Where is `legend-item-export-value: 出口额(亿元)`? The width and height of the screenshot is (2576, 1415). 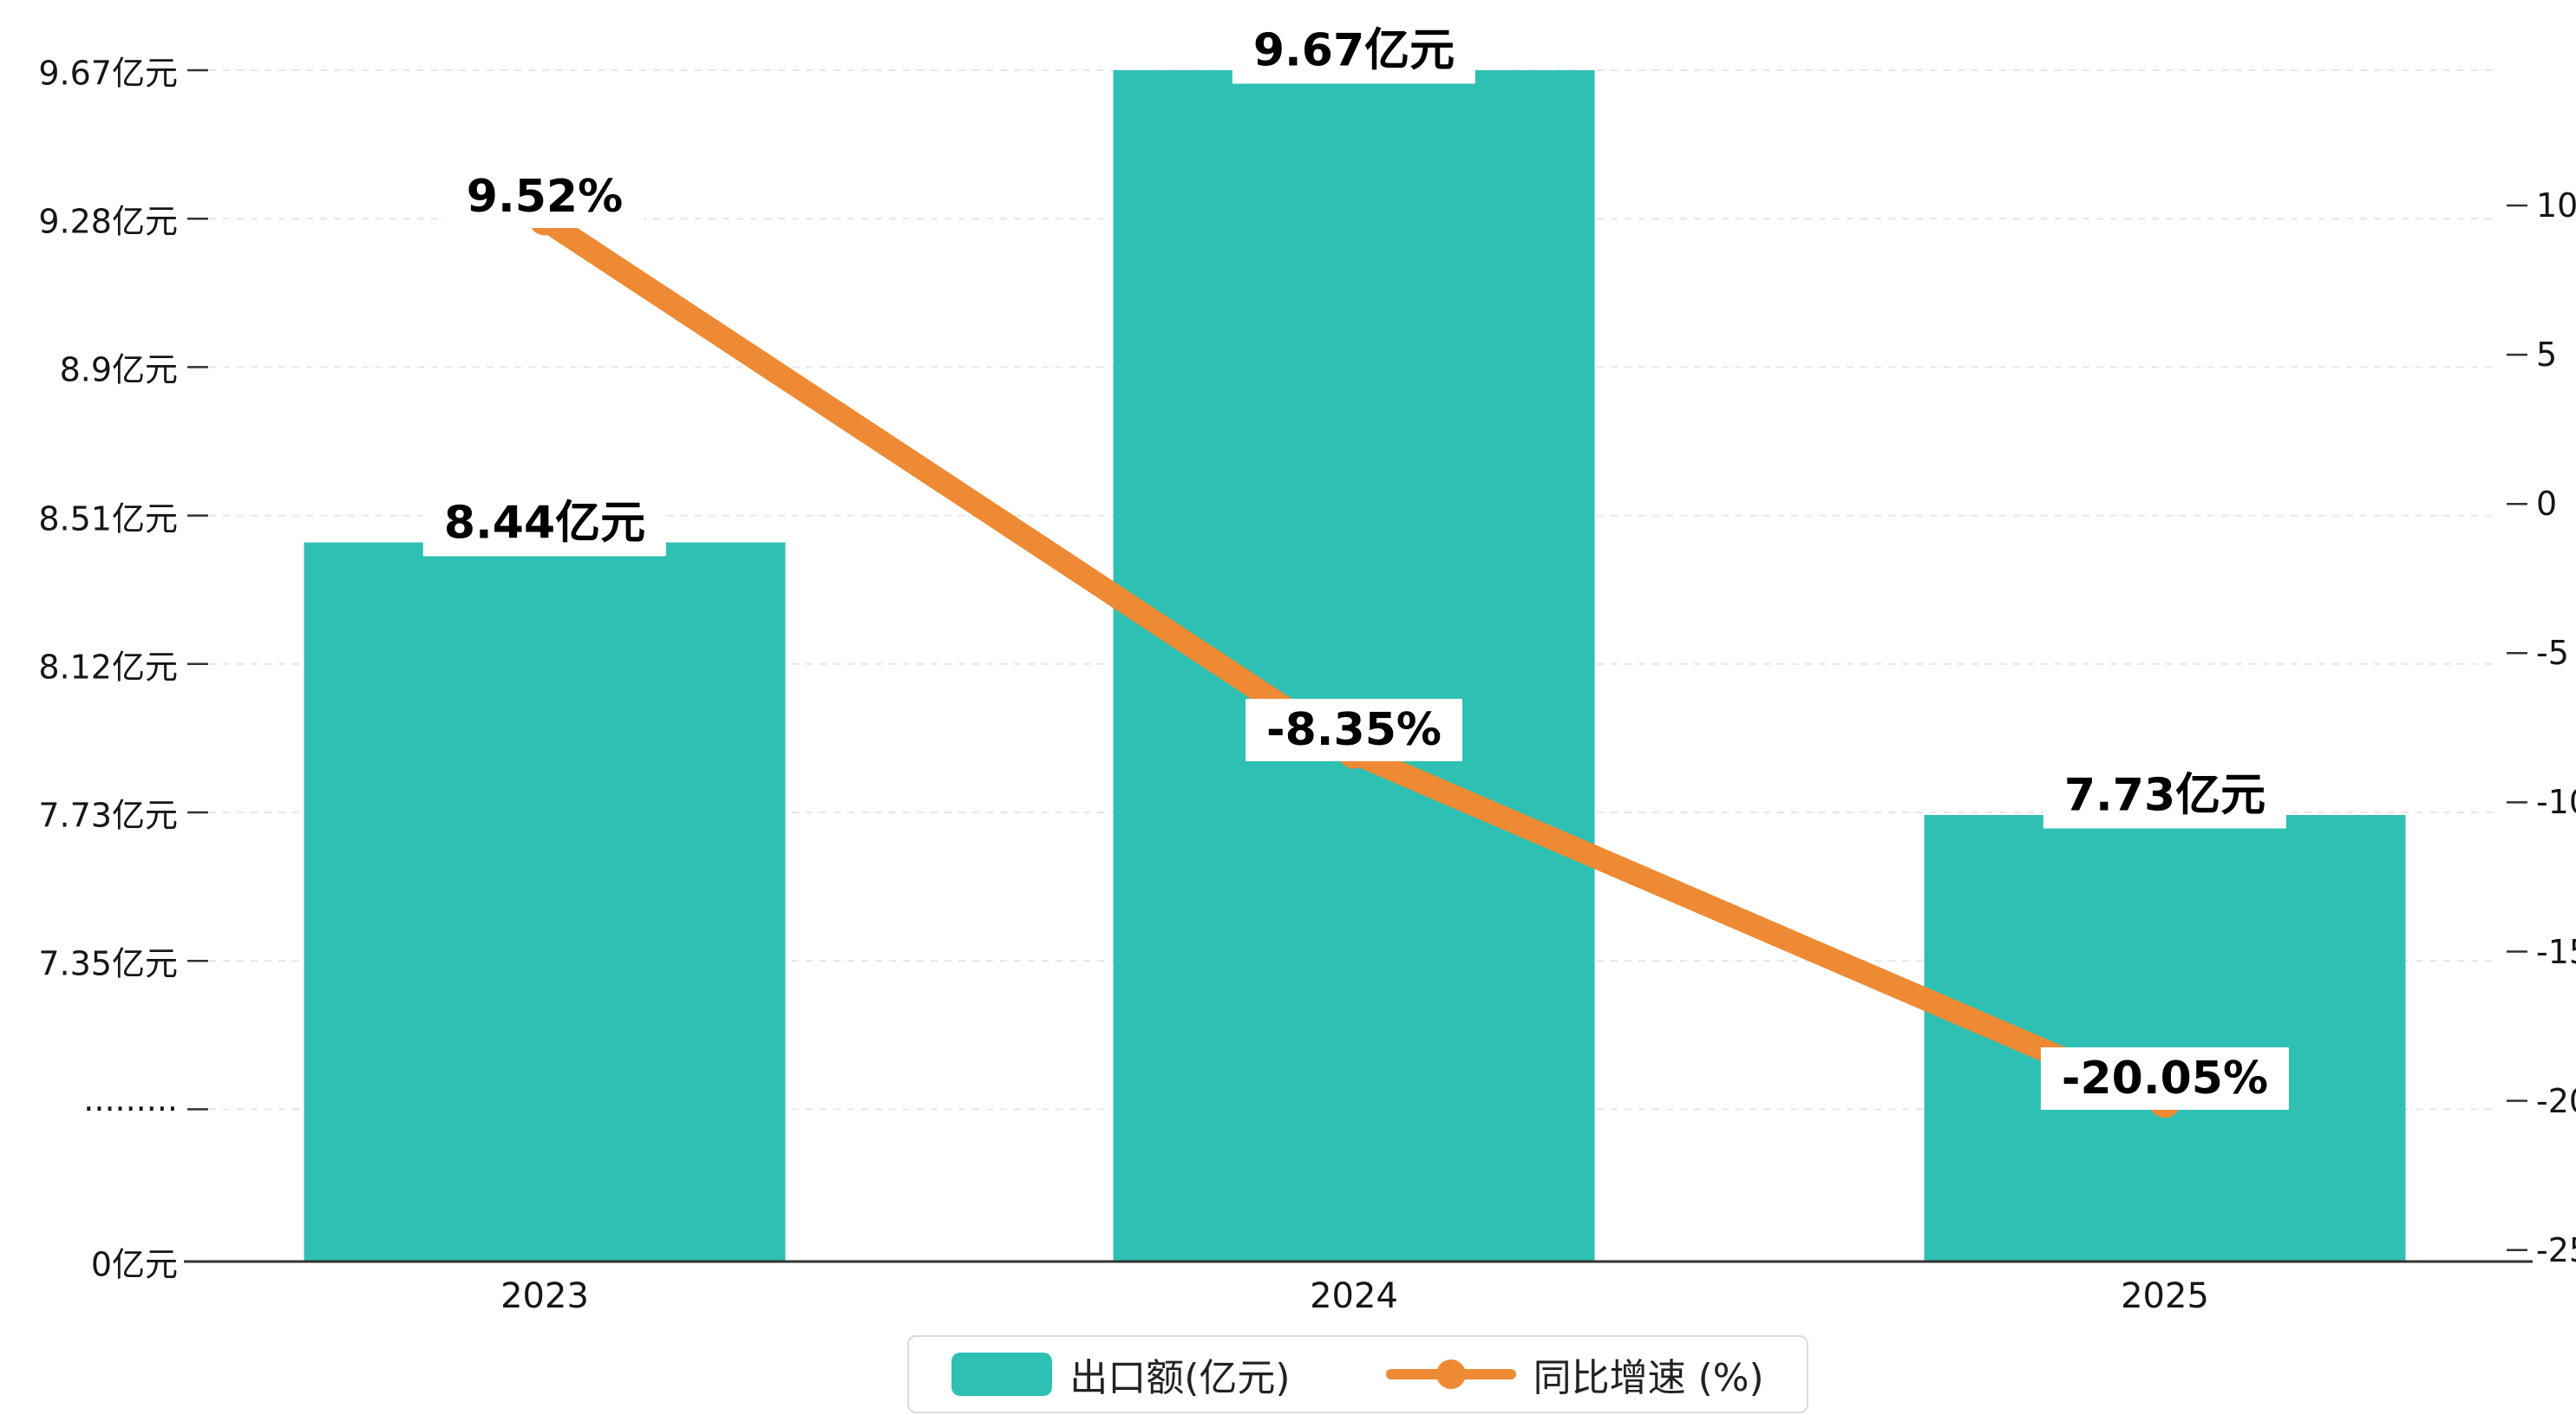
legend-item-export-value: 出口额(亿元) is located at coordinates (1121, 1374).